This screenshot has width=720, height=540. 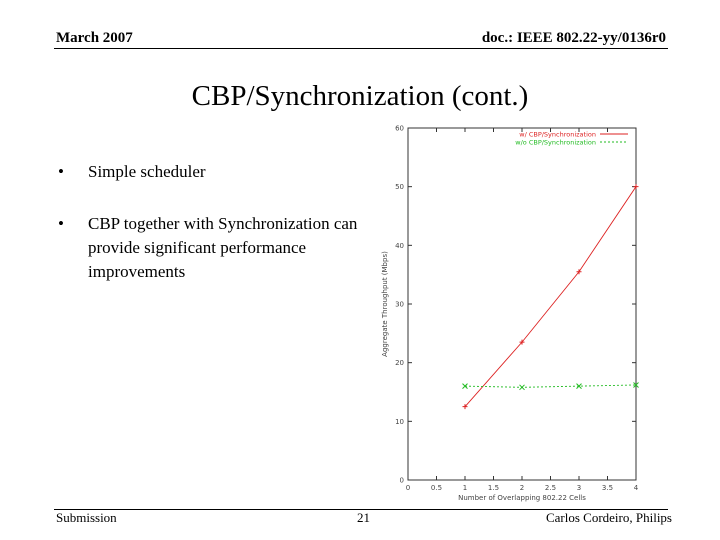 What do you see at coordinates (385, 304) in the screenshot?
I see `y-axis-label: Aggregate Throughput (Mbps)` at bounding box center [385, 304].